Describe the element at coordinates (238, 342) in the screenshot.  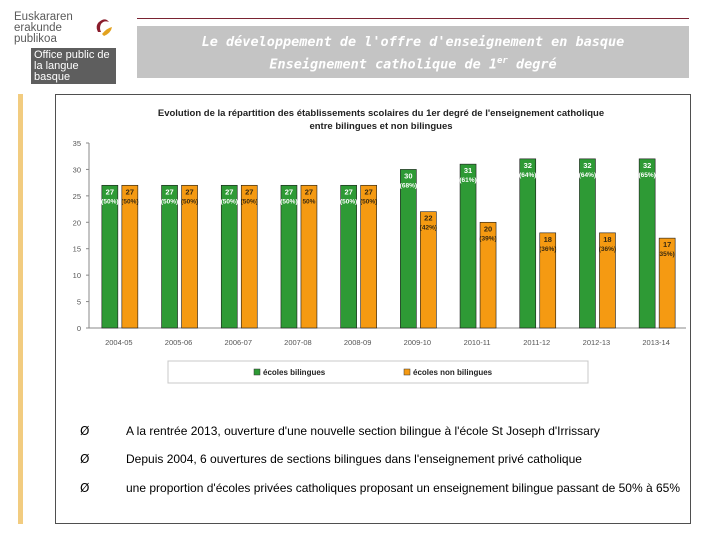
I see `x-tick-label: 2006-07` at that location.